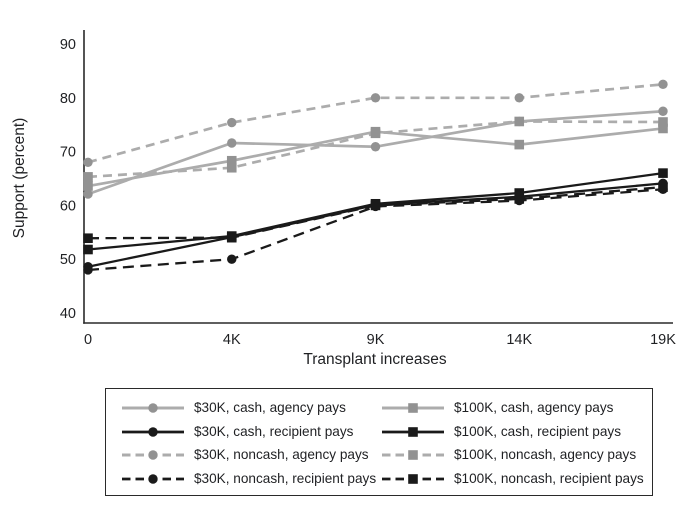  What do you see at coordinates (663, 340) in the screenshot?
I see `x-tick-label: 19K` at bounding box center [663, 340].